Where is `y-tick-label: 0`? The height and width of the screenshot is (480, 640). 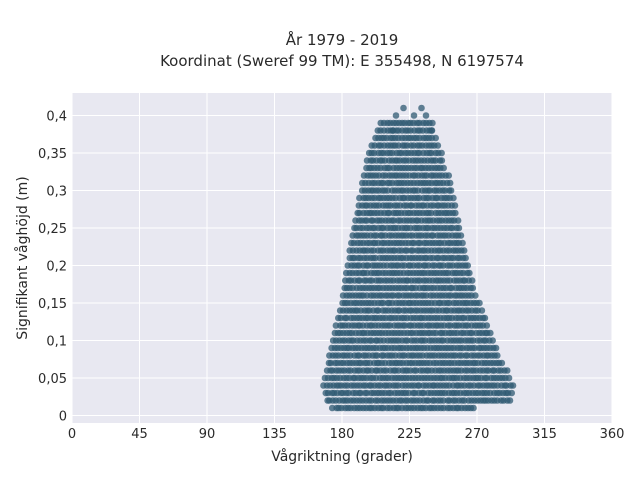 y-tick-label: 0 is located at coordinates (63, 417).